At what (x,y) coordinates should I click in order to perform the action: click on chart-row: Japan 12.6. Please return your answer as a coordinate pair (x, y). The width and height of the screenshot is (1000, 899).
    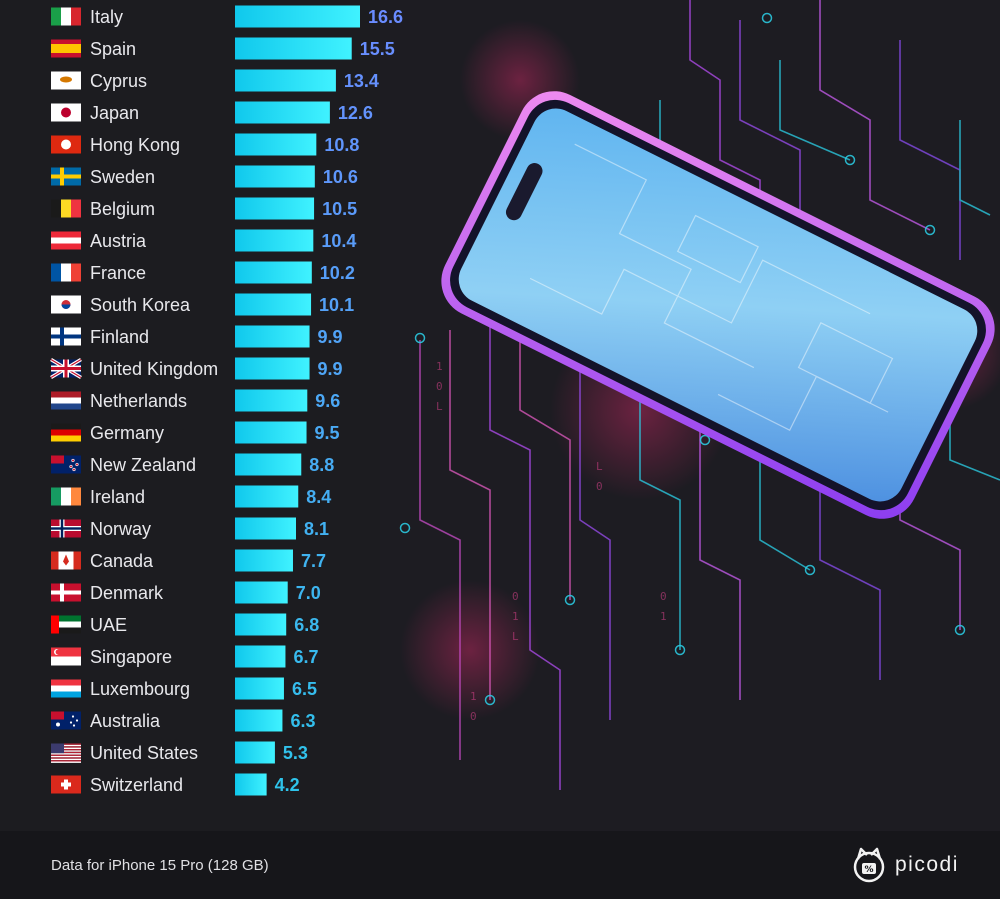
    Looking at the image, I should click on (212, 112).